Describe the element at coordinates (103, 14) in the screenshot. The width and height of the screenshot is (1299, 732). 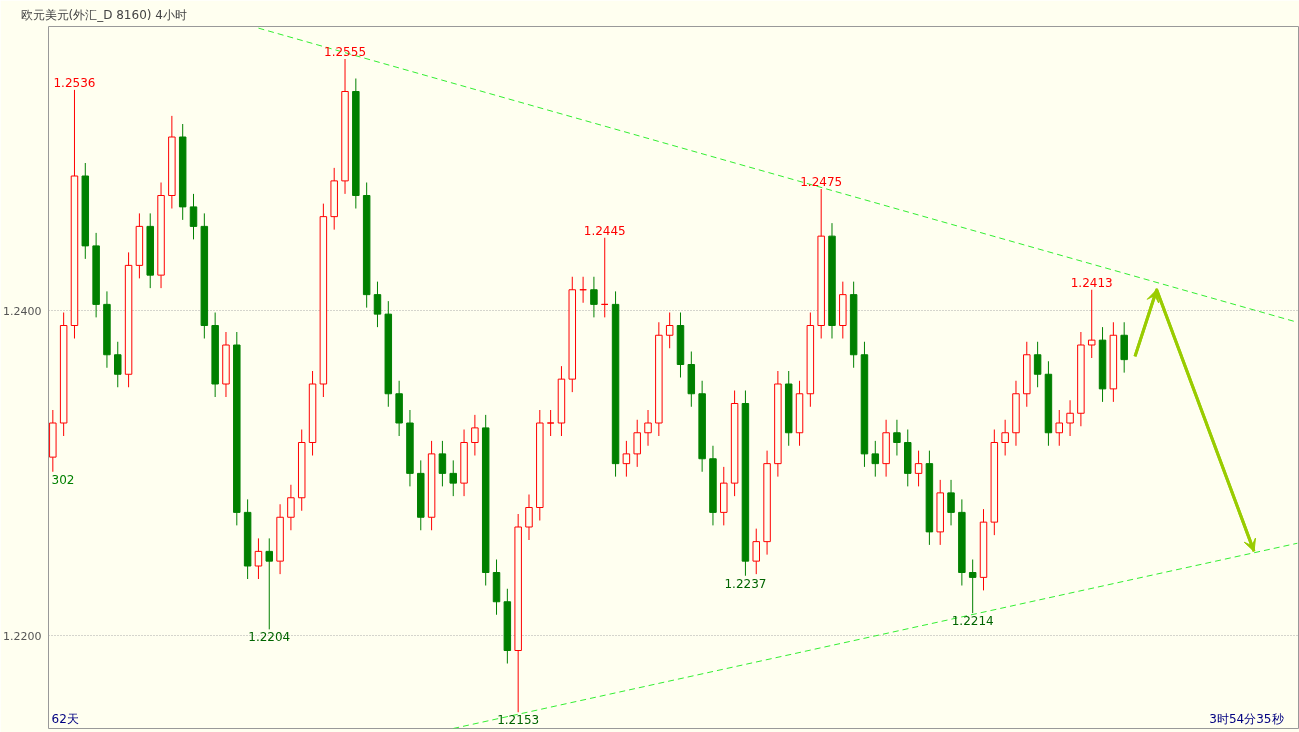
I see `chart-title: 欧元美元(外汇_D 8160) 4小时` at that location.